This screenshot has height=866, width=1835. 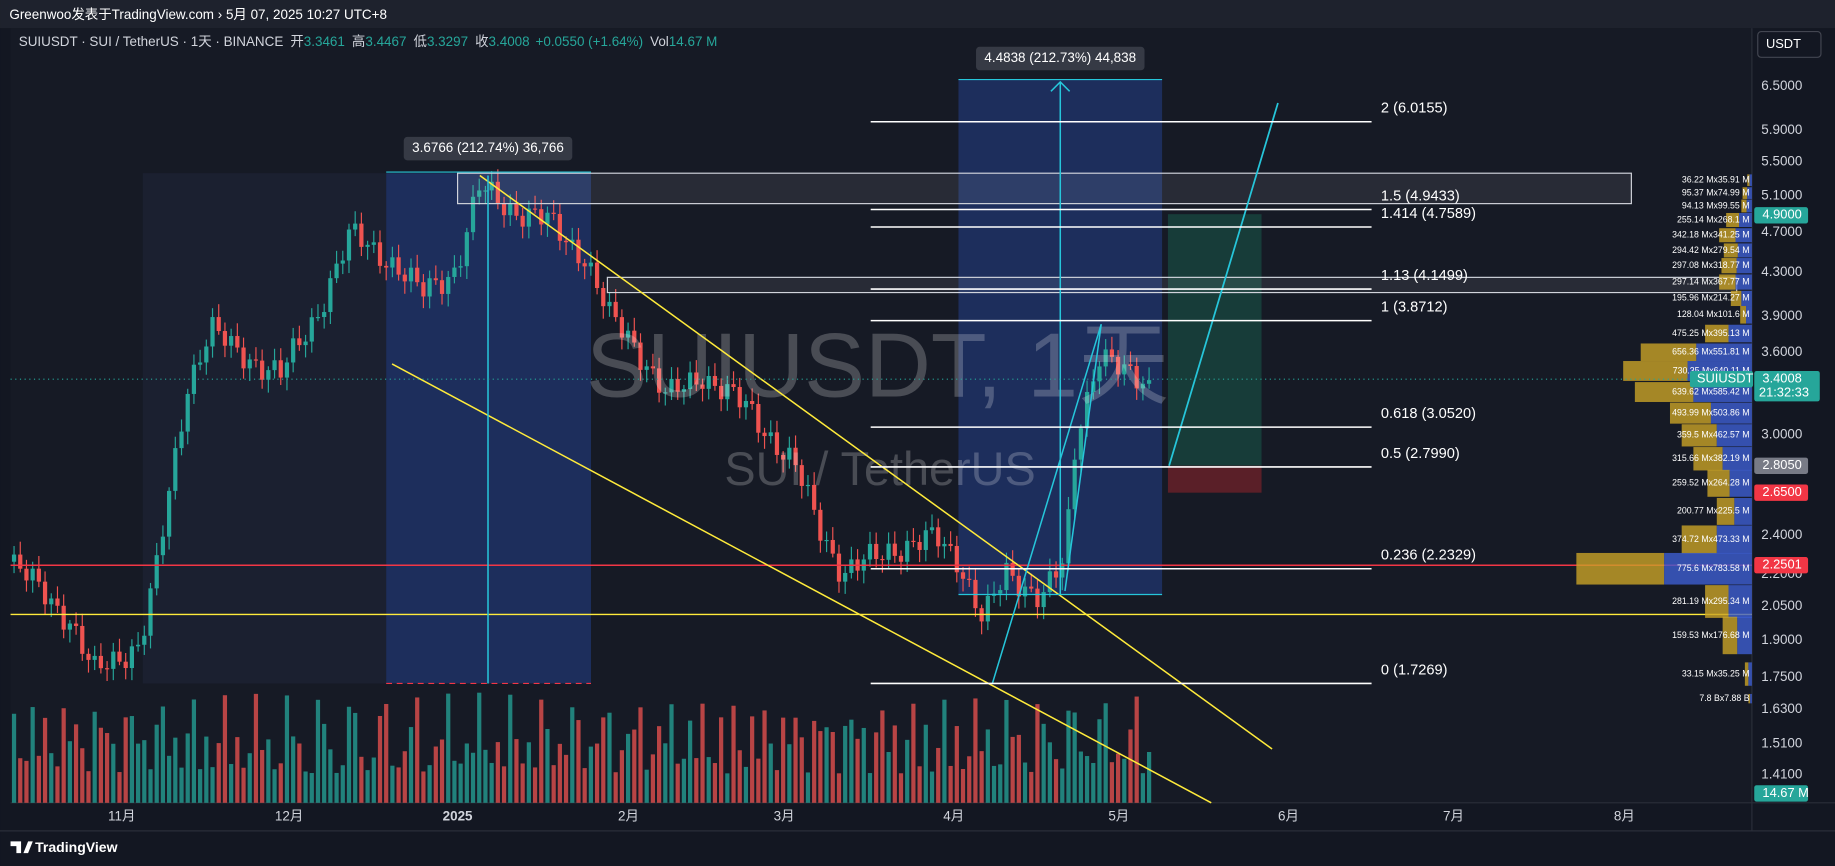 I want to click on time-axis-label: 4月, so click(x=953, y=815).